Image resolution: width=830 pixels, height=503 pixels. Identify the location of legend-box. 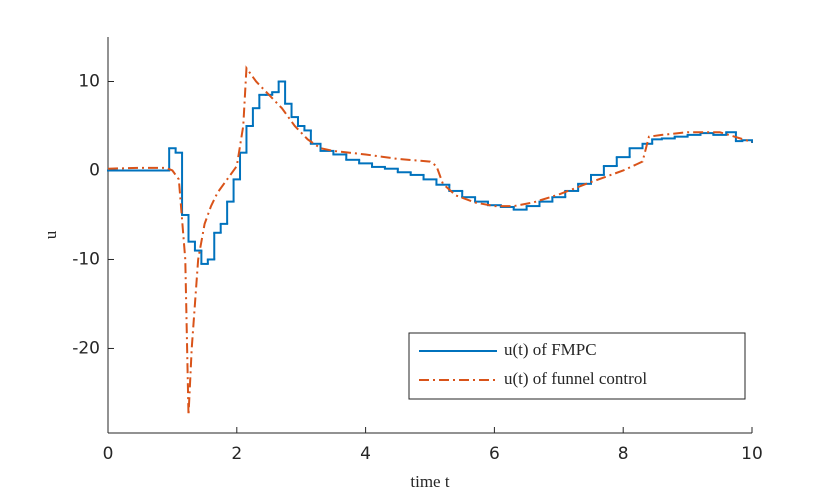
(577, 366).